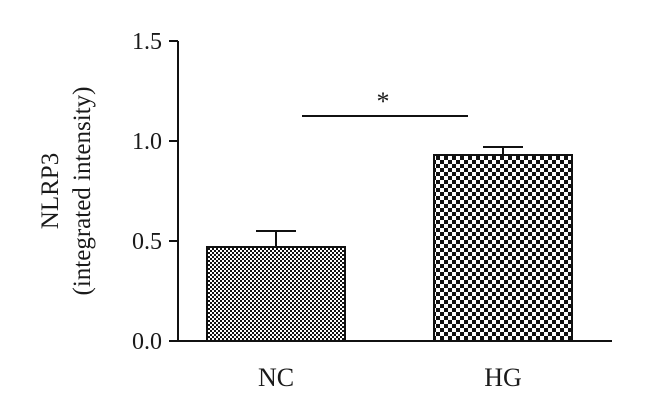 This screenshot has height=417, width=660. What do you see at coordinates (147, 242) in the screenshot?
I see `y-tick-label: 0.5` at bounding box center [147, 242].